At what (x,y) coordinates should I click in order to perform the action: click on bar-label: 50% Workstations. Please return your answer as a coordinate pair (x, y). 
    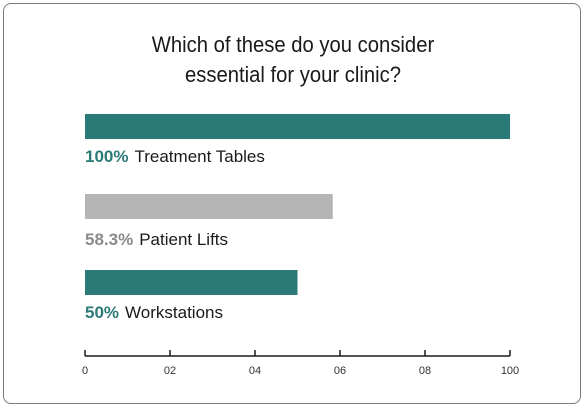
    Looking at the image, I should click on (154, 312).